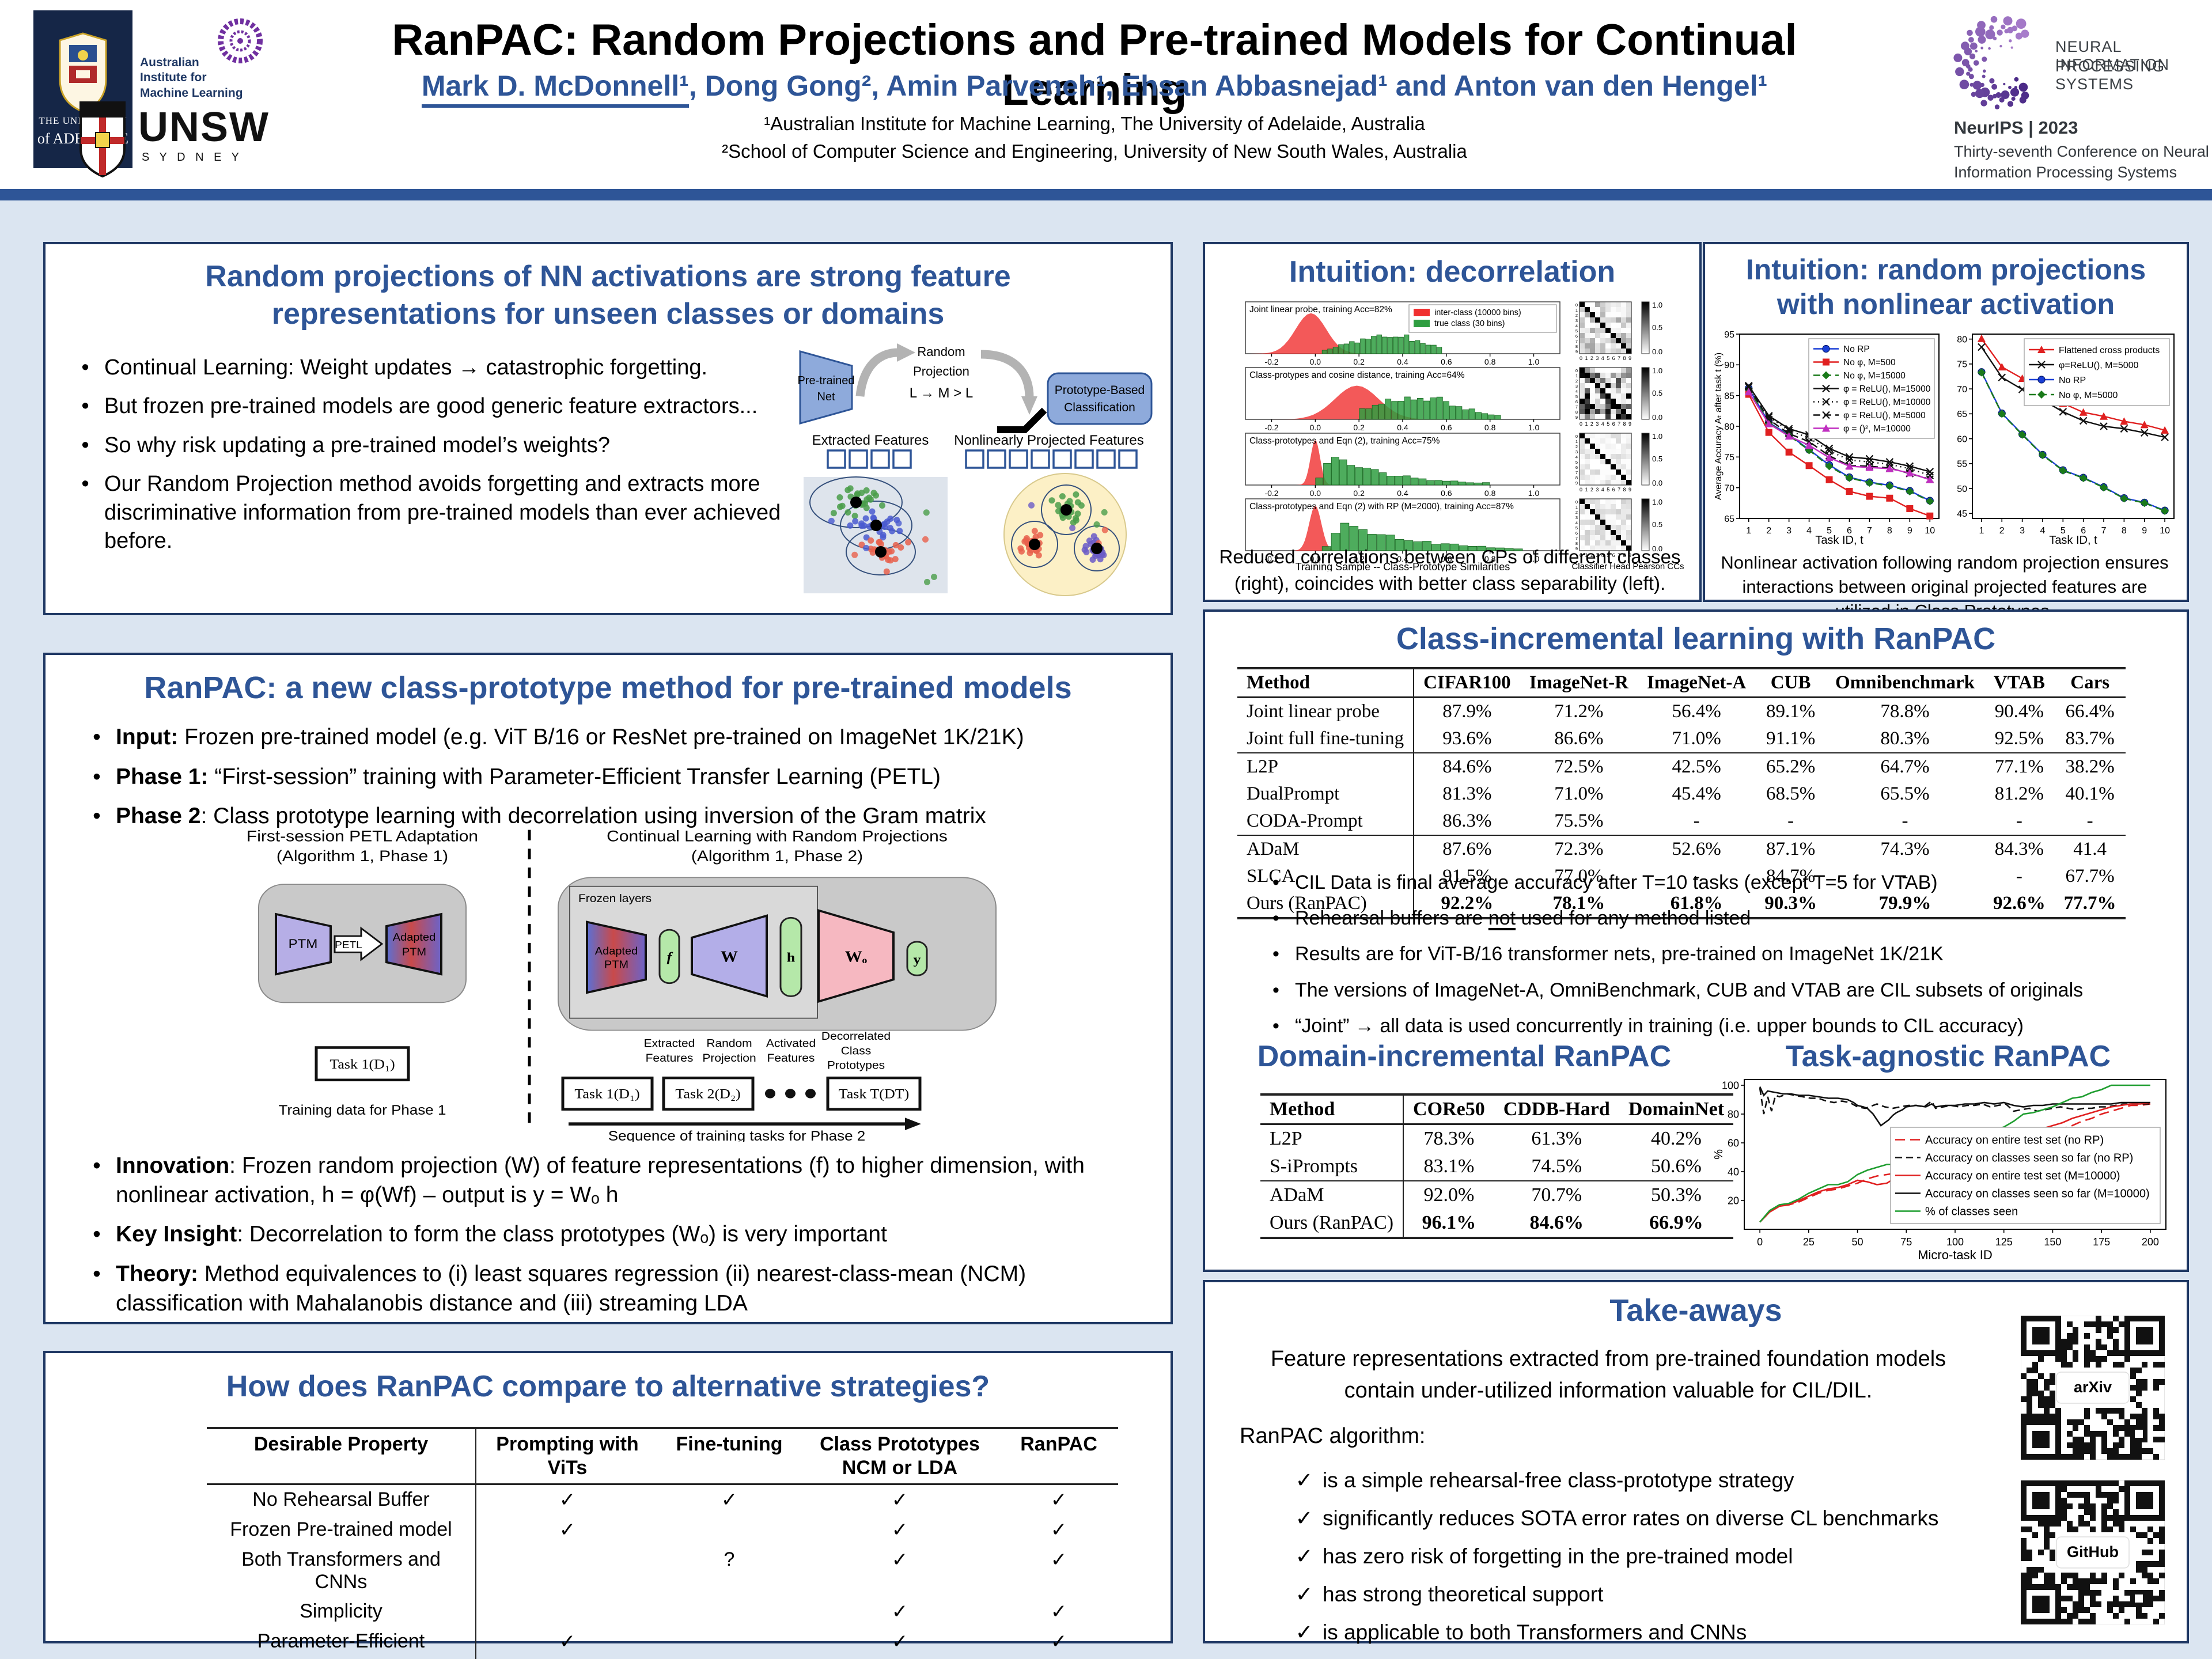  Describe the element at coordinates (1576, 351) in the screenshot. I see `svg-text: 9` at that location.